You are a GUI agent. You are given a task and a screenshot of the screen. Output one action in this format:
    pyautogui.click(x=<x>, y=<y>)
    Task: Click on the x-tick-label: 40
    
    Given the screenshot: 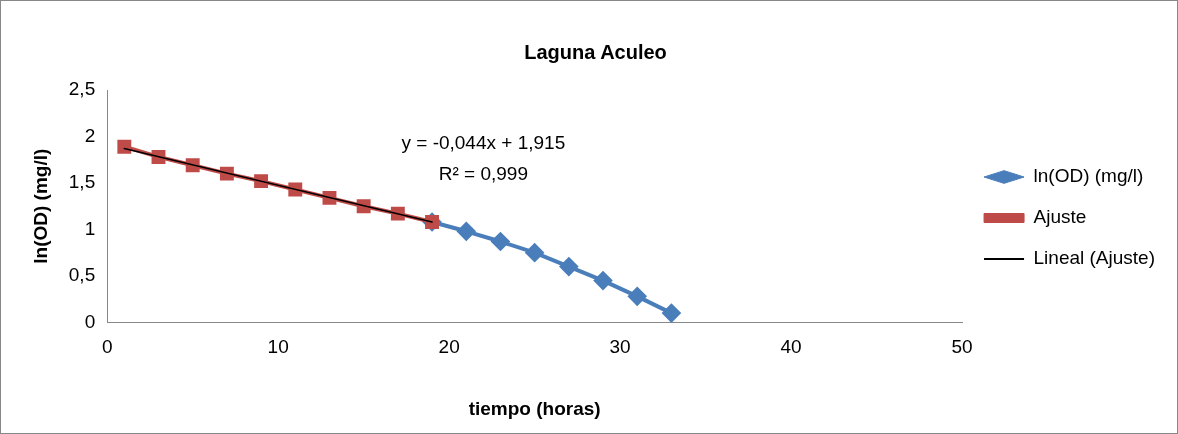 What is the action you would take?
    pyautogui.click(x=791, y=347)
    